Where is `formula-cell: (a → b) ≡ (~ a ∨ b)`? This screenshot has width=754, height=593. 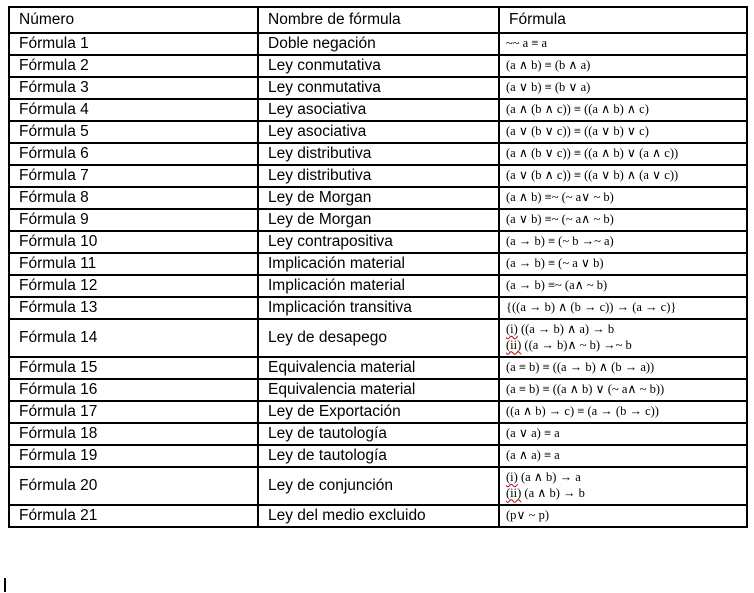 formula-cell: (a → b) ≡ (~ a ∨ b) is located at coordinates (623, 264).